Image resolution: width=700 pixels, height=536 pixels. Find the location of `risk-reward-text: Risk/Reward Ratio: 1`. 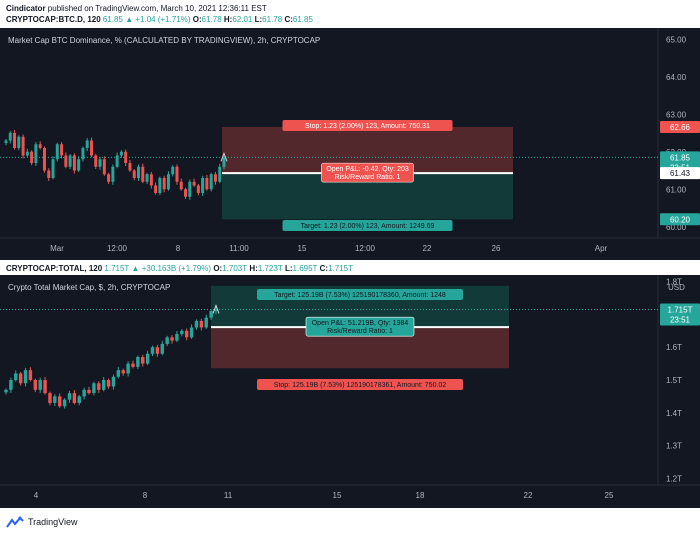

risk-reward-text: Risk/Reward Ratio: 1 is located at coordinates (360, 331).